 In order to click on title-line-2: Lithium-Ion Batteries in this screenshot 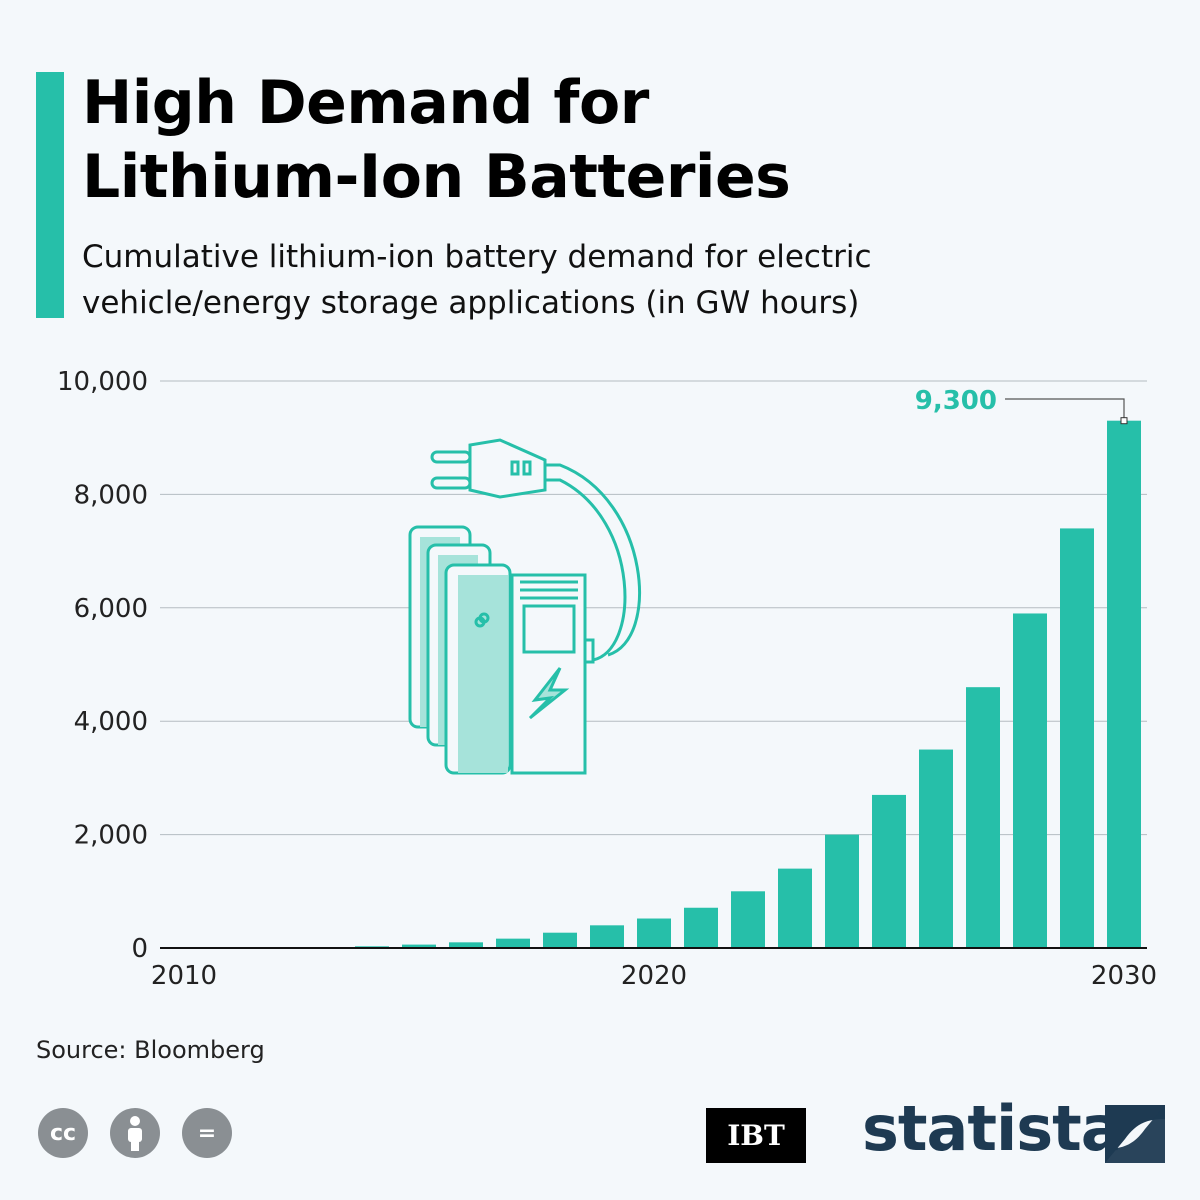, I will do `click(436, 177)`.